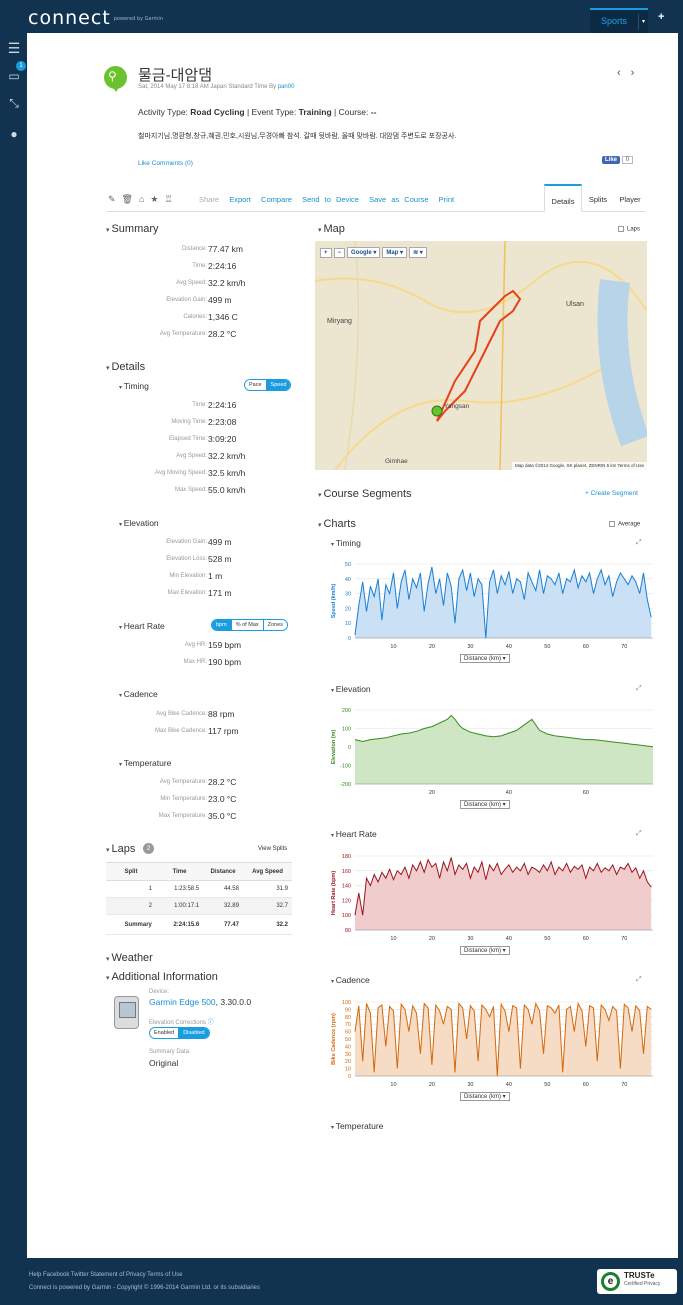  Describe the element at coordinates (179, 871) in the screenshot. I see `laps-col-time: Time` at that location.